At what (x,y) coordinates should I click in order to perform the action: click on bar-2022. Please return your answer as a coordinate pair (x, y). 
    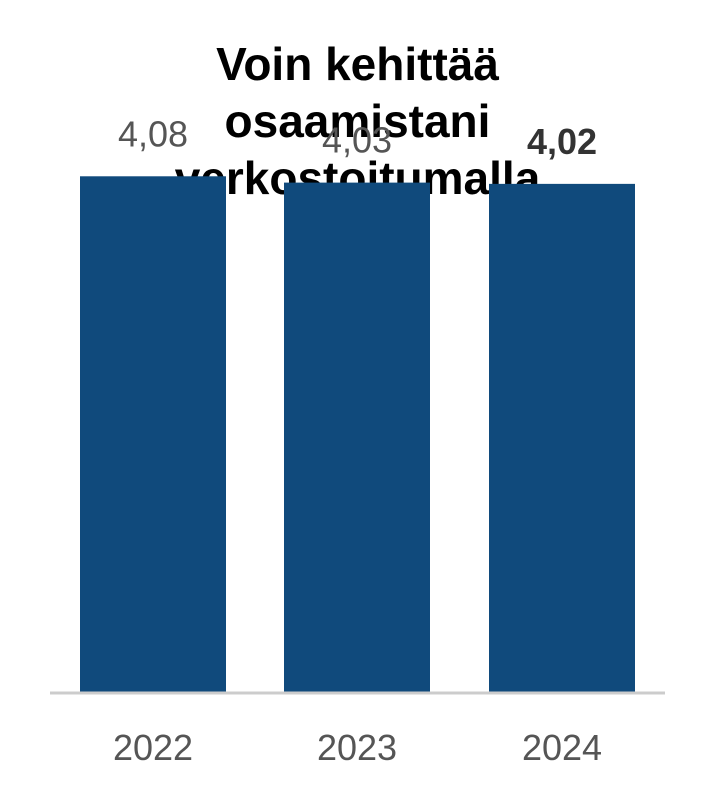
    Looking at the image, I should click on (153, 434).